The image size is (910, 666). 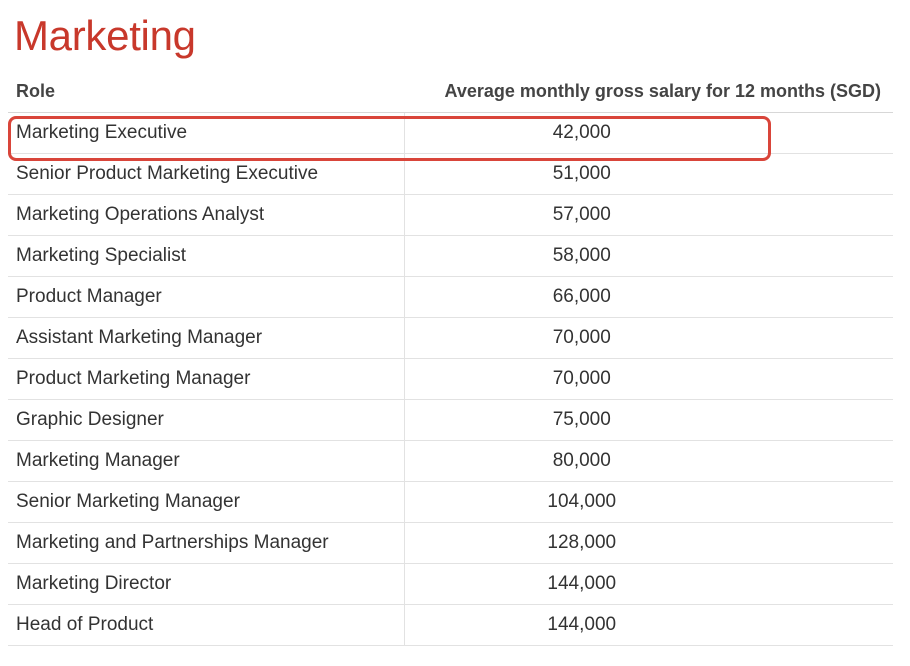 I want to click on table-row: Assistant Marketing Manager 70,000, so click(x=450, y=338).